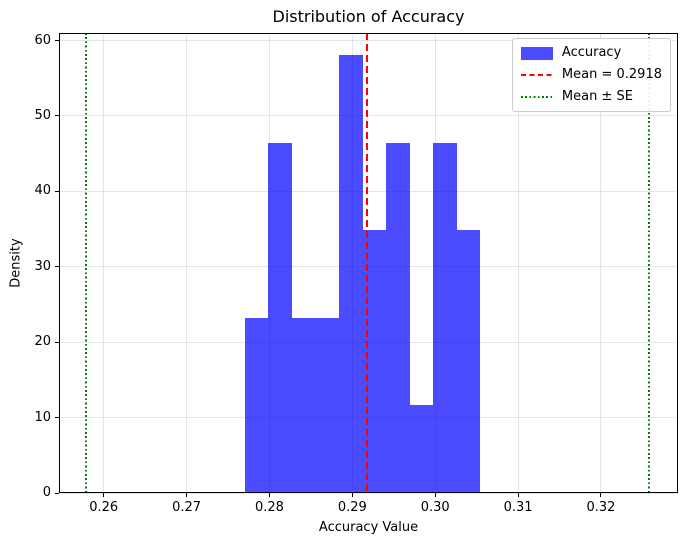  What do you see at coordinates (536, 97) in the screenshot?
I see `se-dotted-line-icon` at bounding box center [536, 97].